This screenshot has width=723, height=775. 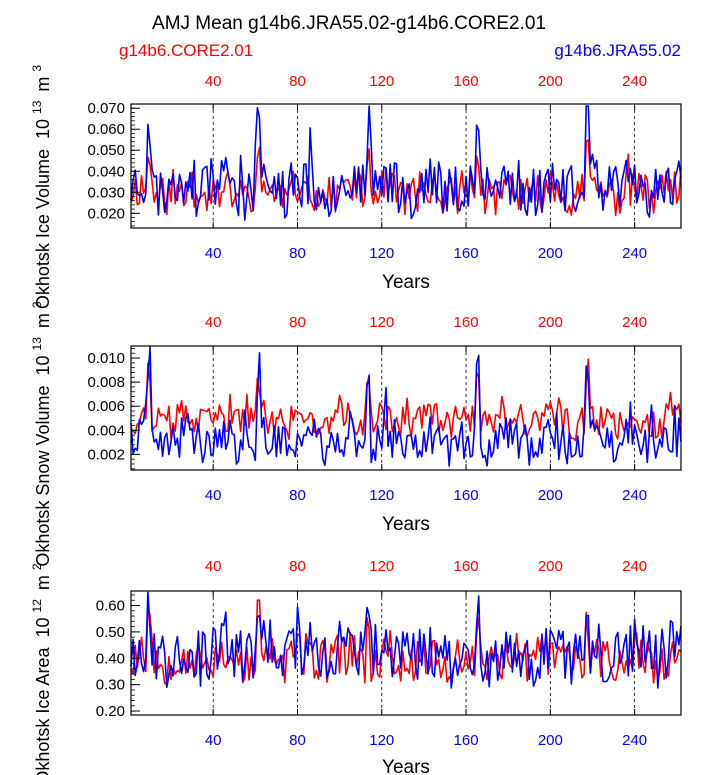 I want to click on y-ticks: 0.20 0.30 0.40 0.50 0.60, so click(x=118, y=657).